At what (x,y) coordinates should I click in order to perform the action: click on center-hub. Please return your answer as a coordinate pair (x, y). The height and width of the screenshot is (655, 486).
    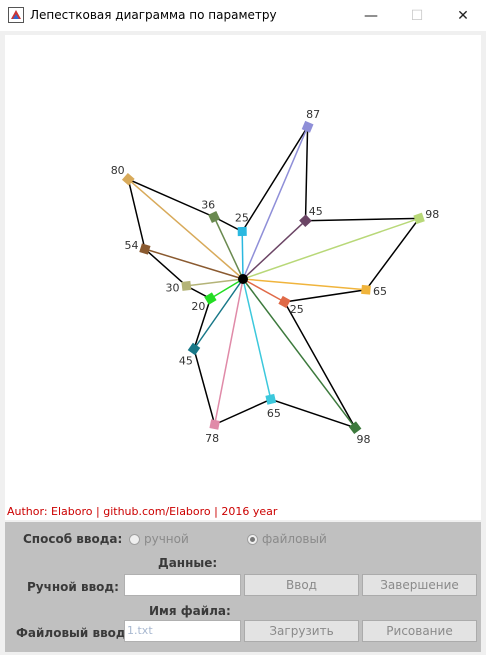
    Looking at the image, I should click on (243, 279).